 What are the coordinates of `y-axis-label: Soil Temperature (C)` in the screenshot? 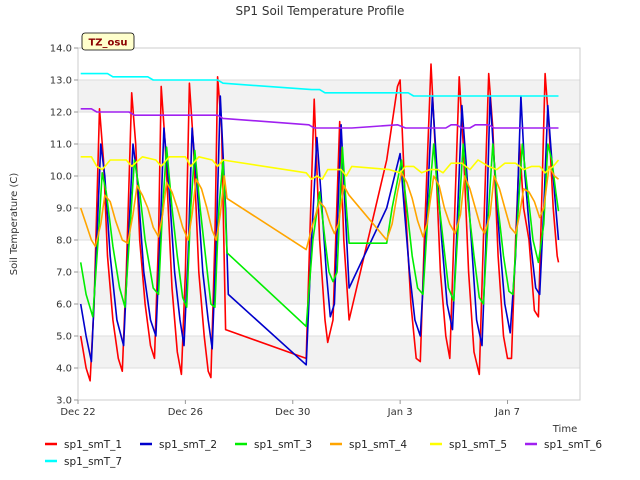 It's located at (14, 224).